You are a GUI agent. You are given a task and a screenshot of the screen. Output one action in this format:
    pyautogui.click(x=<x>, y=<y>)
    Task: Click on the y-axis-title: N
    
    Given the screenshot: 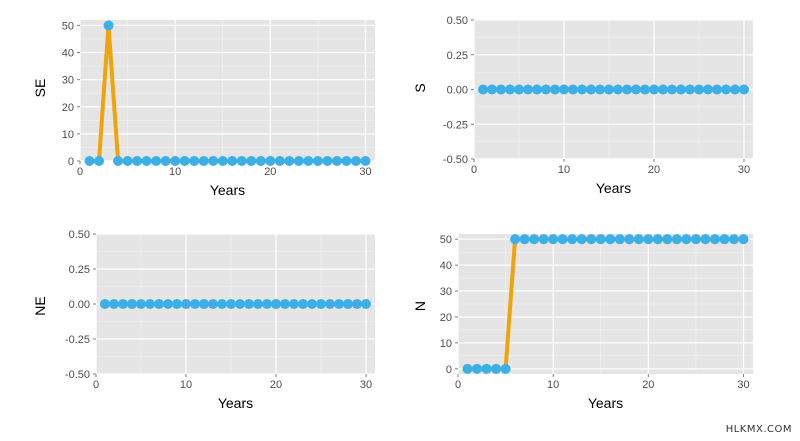 What is the action you would take?
    pyautogui.click(x=420, y=306)
    